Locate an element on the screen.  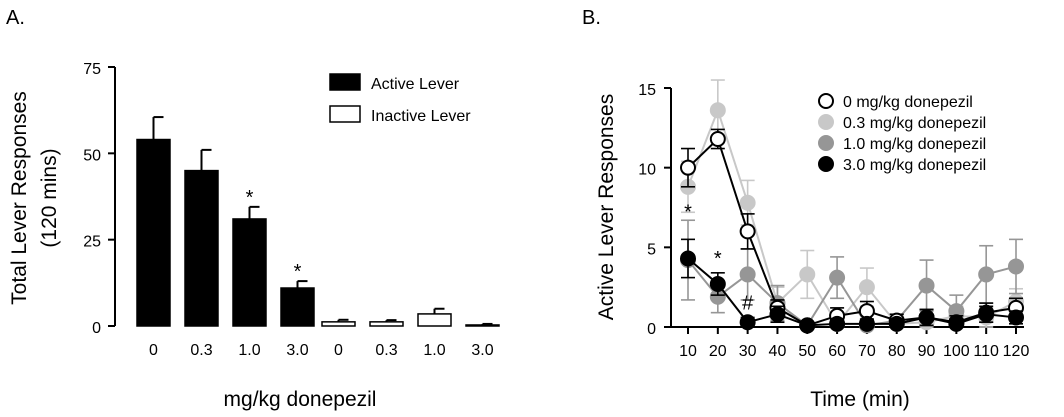
panel-b-ytick-label: 15 is located at coordinates (647, 90).